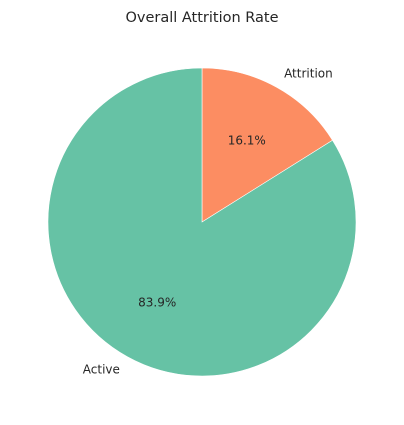 The height and width of the screenshot is (425, 404). I want to click on chart-title: Overall Attrition Rate, so click(201, 18).